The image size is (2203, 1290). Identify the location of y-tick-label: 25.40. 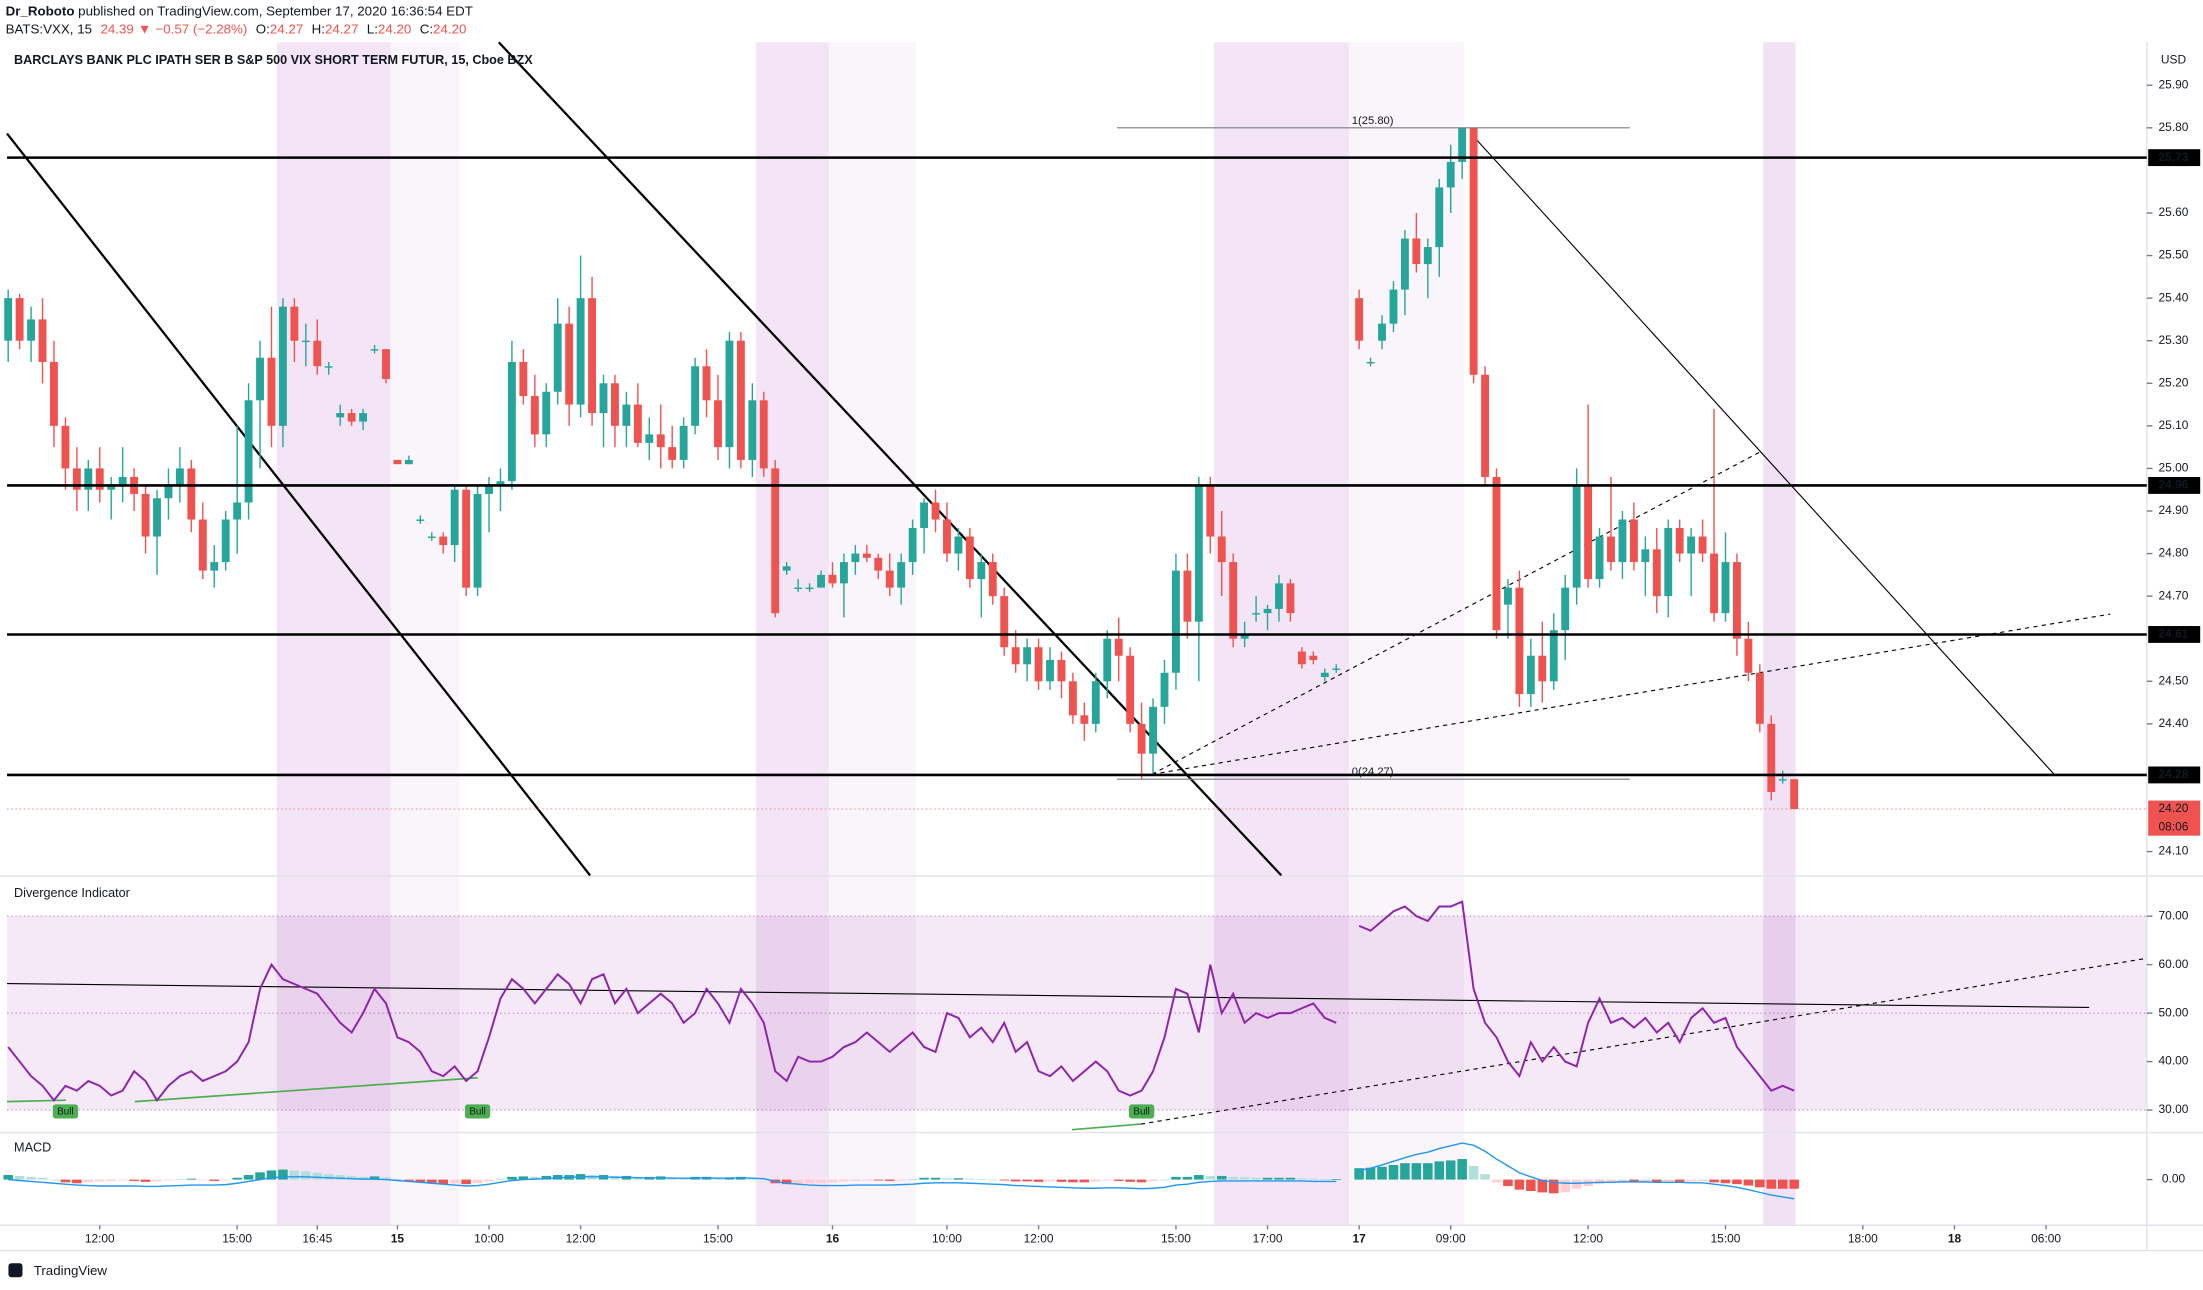
(2174, 297).